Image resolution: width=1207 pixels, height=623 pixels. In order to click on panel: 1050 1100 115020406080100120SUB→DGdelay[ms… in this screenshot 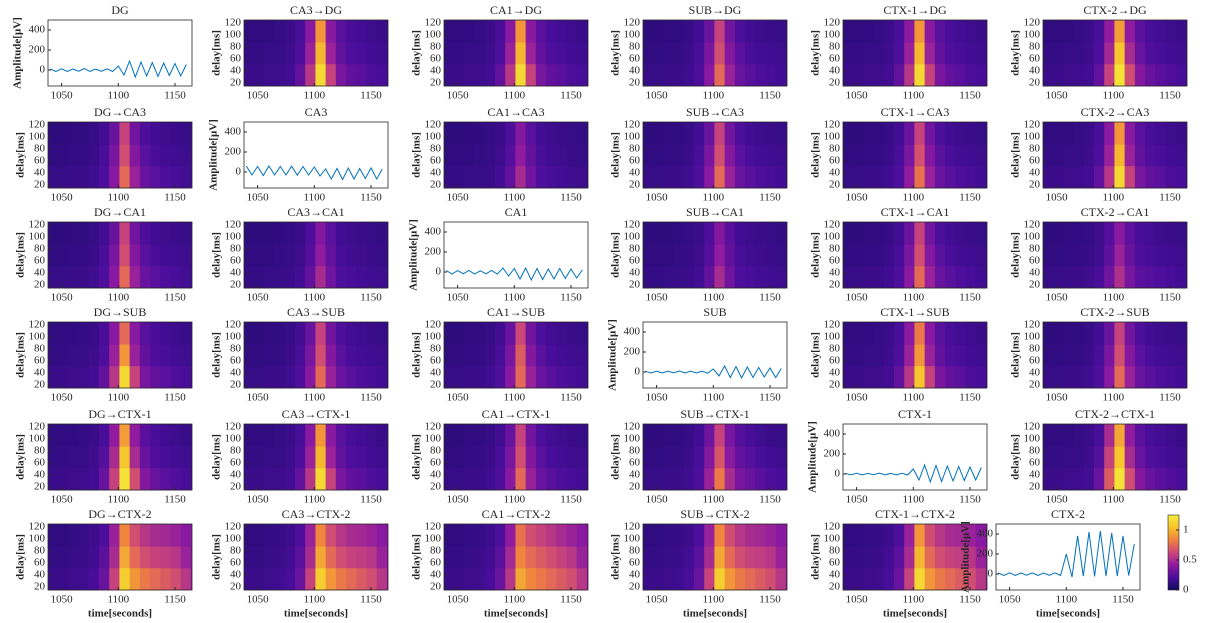, I will do `click(699, 52)`.